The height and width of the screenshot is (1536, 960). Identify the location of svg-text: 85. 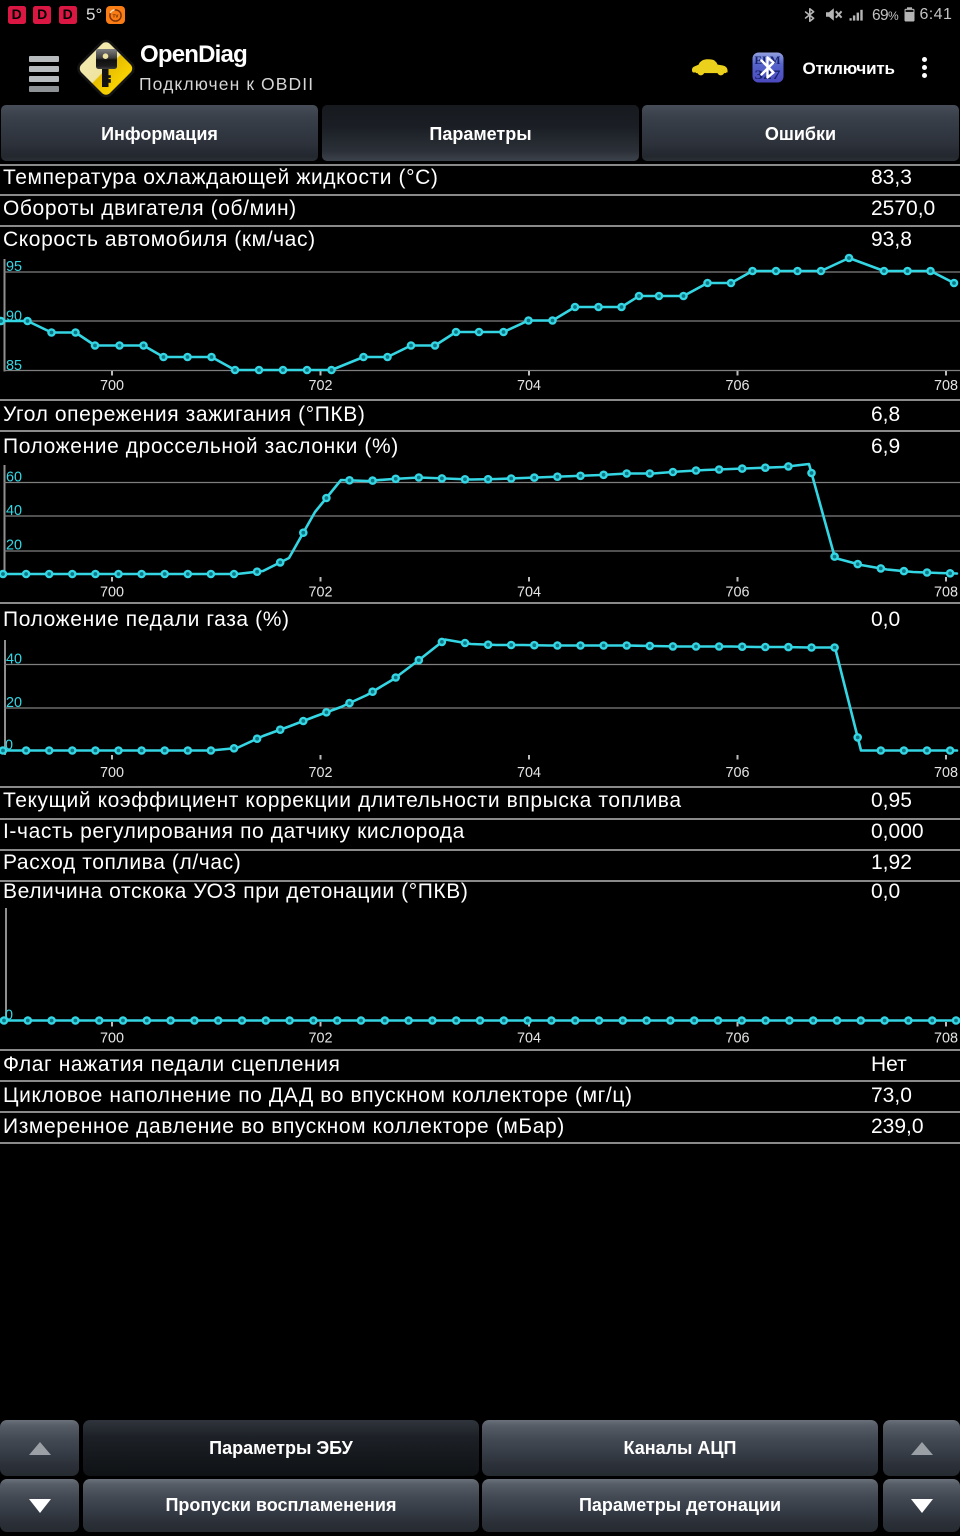
(14, 365).